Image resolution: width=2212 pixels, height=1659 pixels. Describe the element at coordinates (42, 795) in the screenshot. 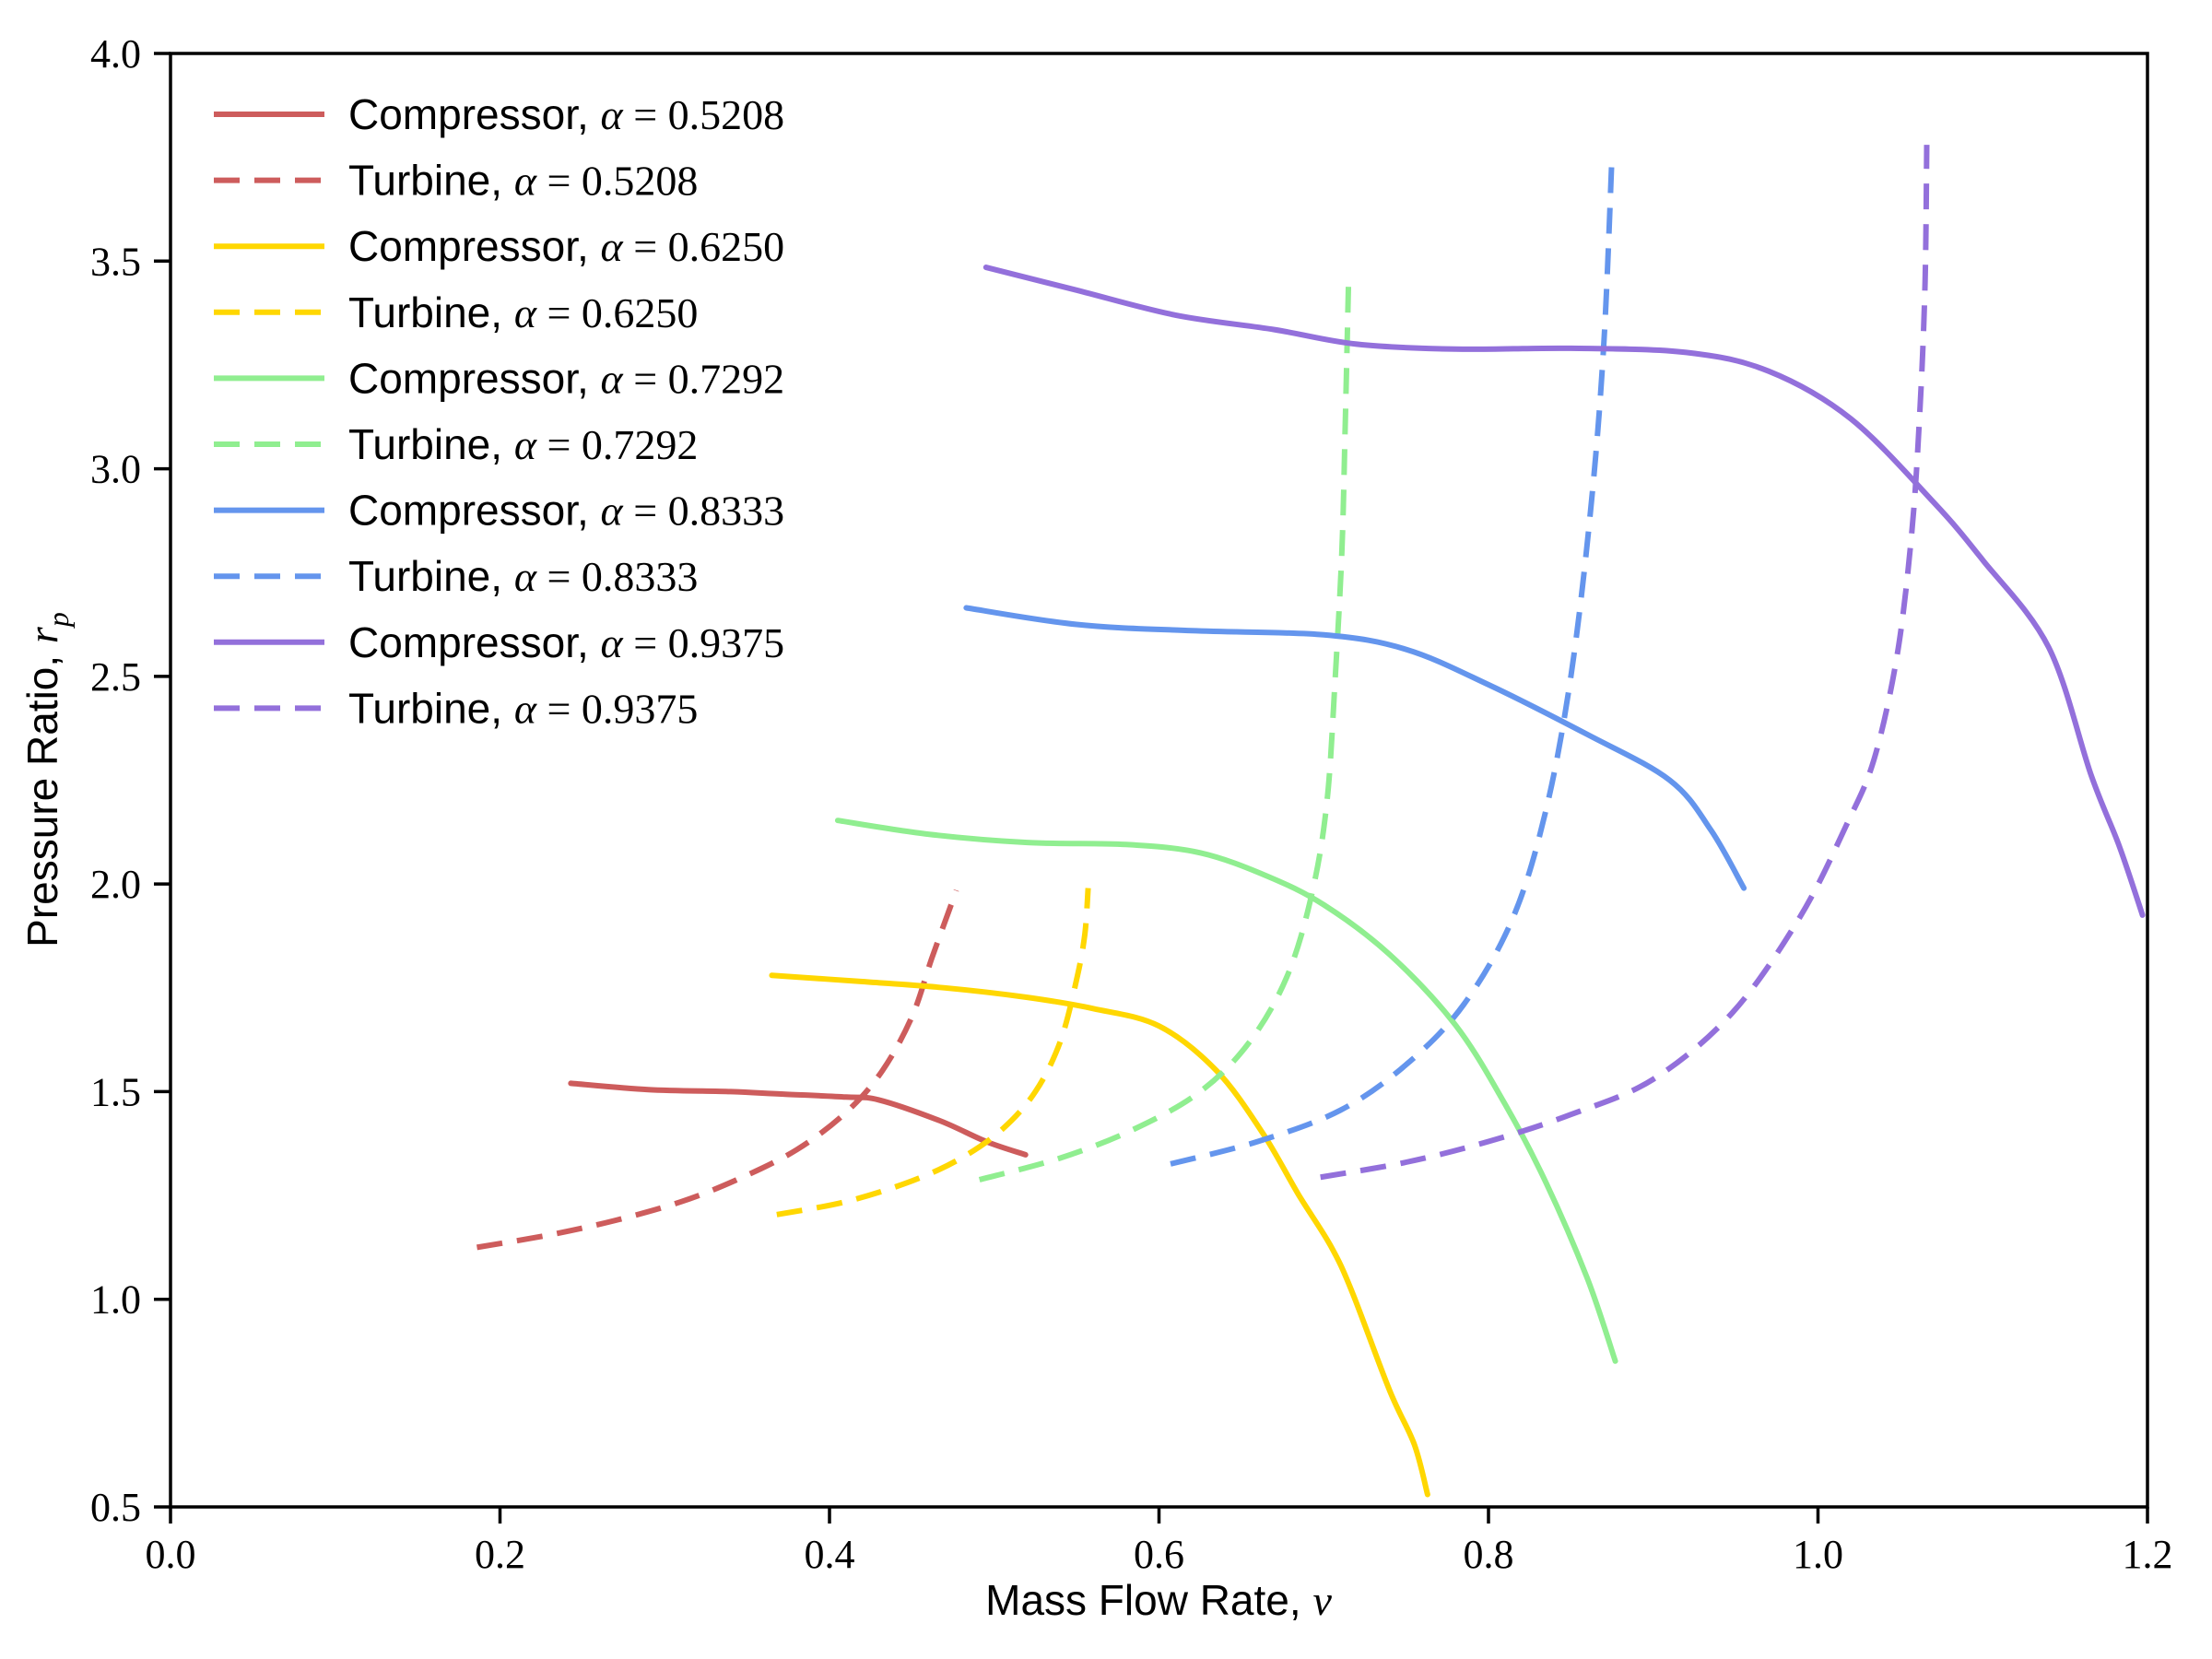

I see `y-axis-label-text: Pressure Ratio,` at that location.